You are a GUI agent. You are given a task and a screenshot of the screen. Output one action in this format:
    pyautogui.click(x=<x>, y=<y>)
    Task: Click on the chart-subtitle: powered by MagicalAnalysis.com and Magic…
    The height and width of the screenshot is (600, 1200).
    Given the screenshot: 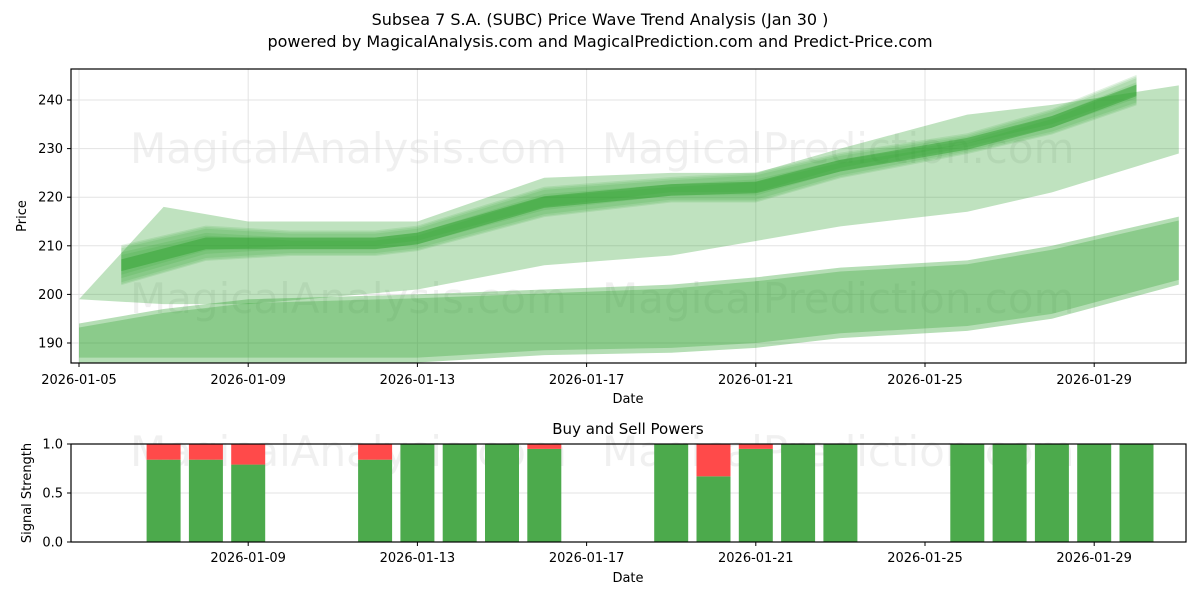 What is the action you would take?
    pyautogui.click(x=600, y=41)
    